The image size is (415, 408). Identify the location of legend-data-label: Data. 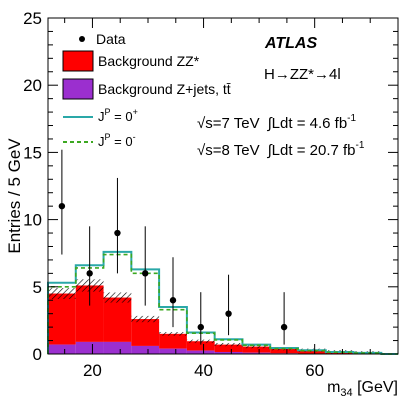
(111, 39).